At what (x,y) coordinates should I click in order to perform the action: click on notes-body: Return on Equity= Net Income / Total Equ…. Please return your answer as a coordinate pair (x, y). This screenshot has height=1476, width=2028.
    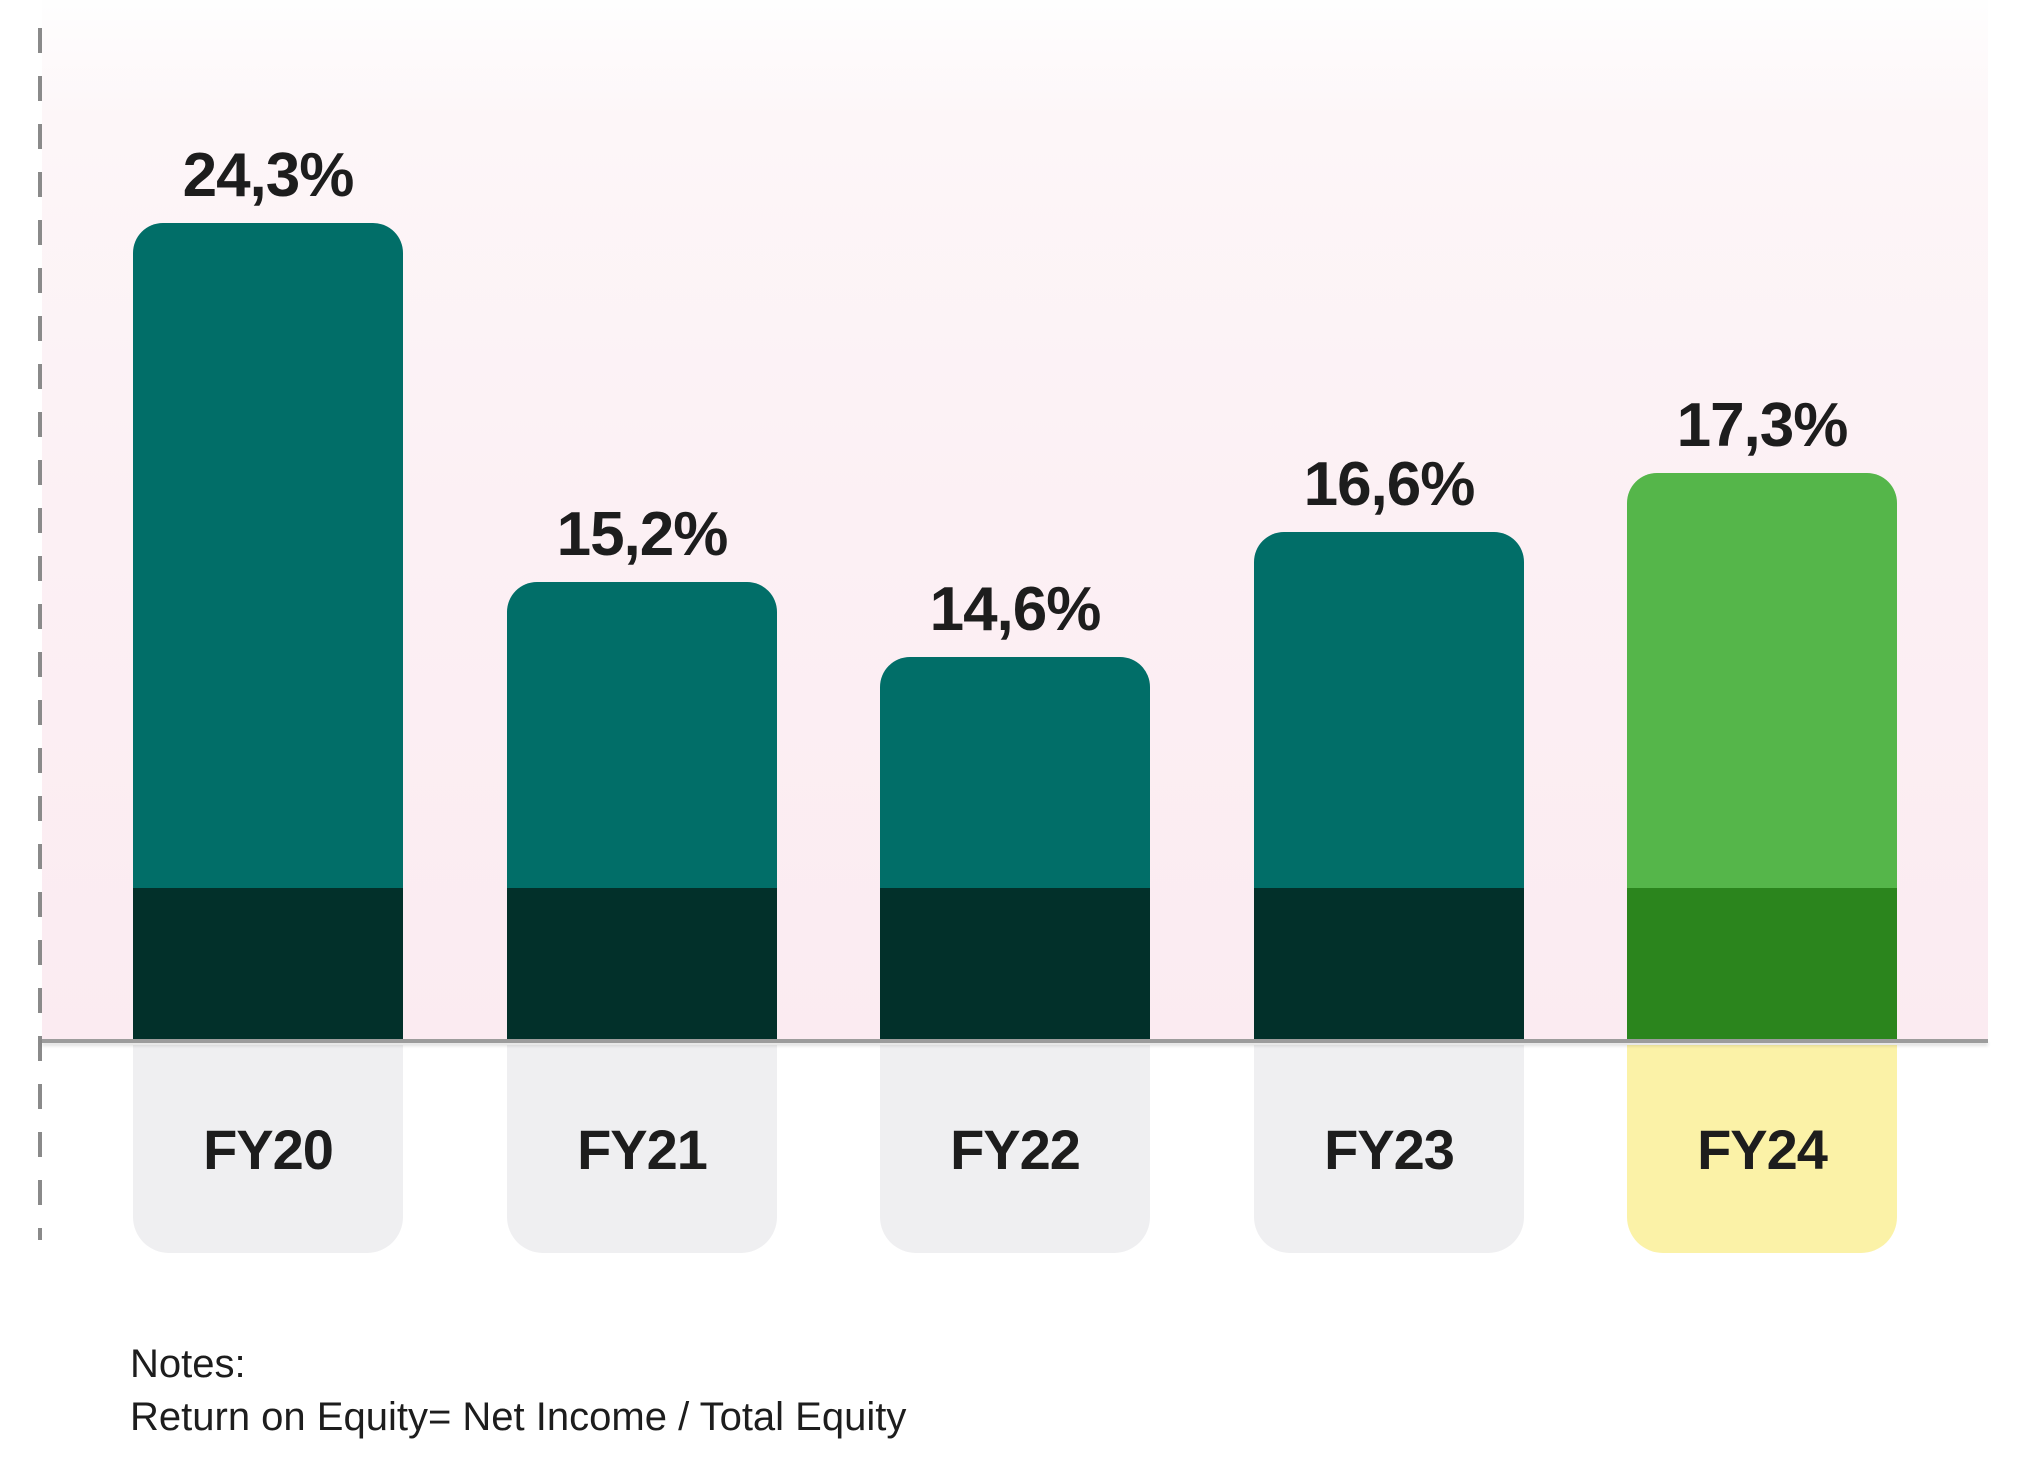
    Looking at the image, I should click on (518, 1416).